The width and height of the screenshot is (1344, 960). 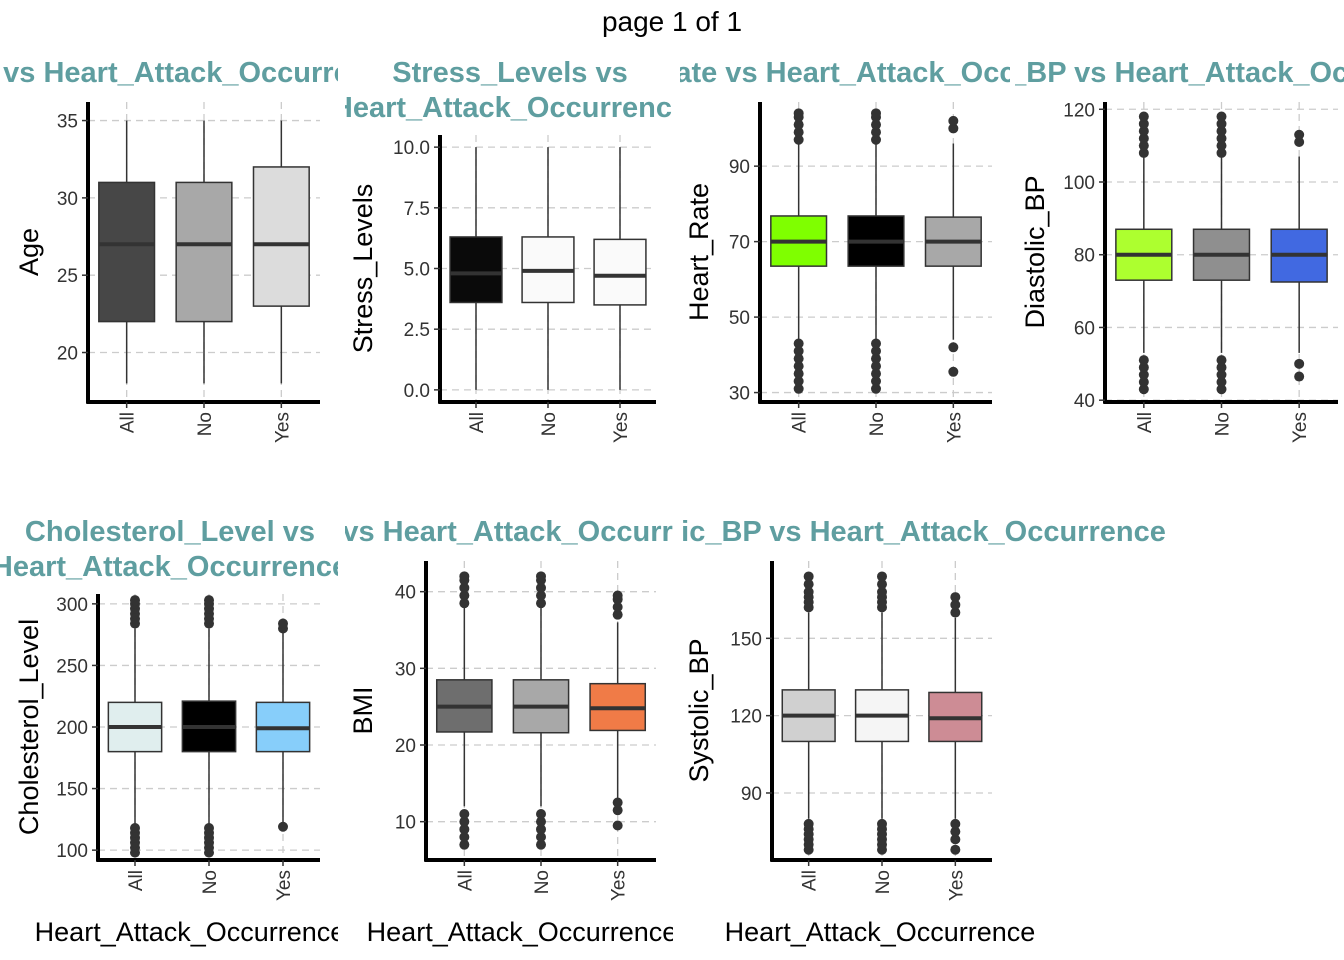 I want to click on y-tick-label: 30, so click(x=405, y=669).